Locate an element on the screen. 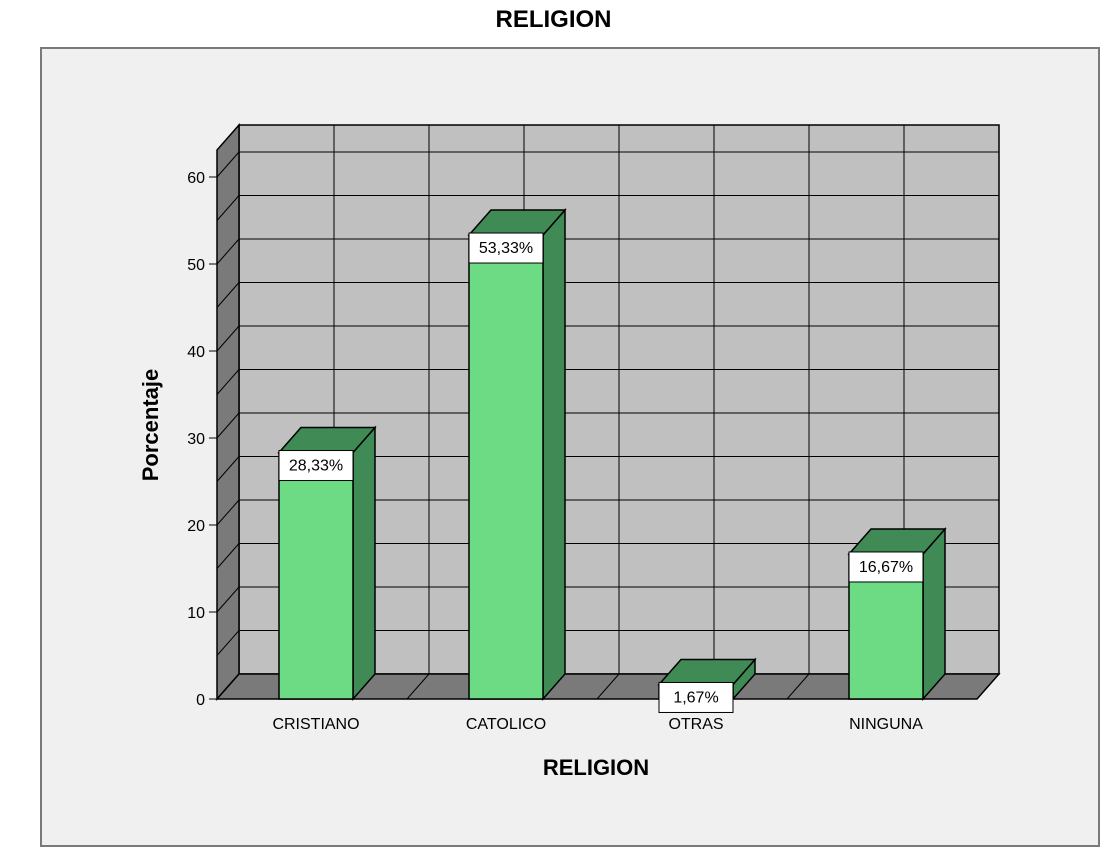 This screenshot has height=848, width=1107. y-tick-label: 60 is located at coordinates (196, 178).